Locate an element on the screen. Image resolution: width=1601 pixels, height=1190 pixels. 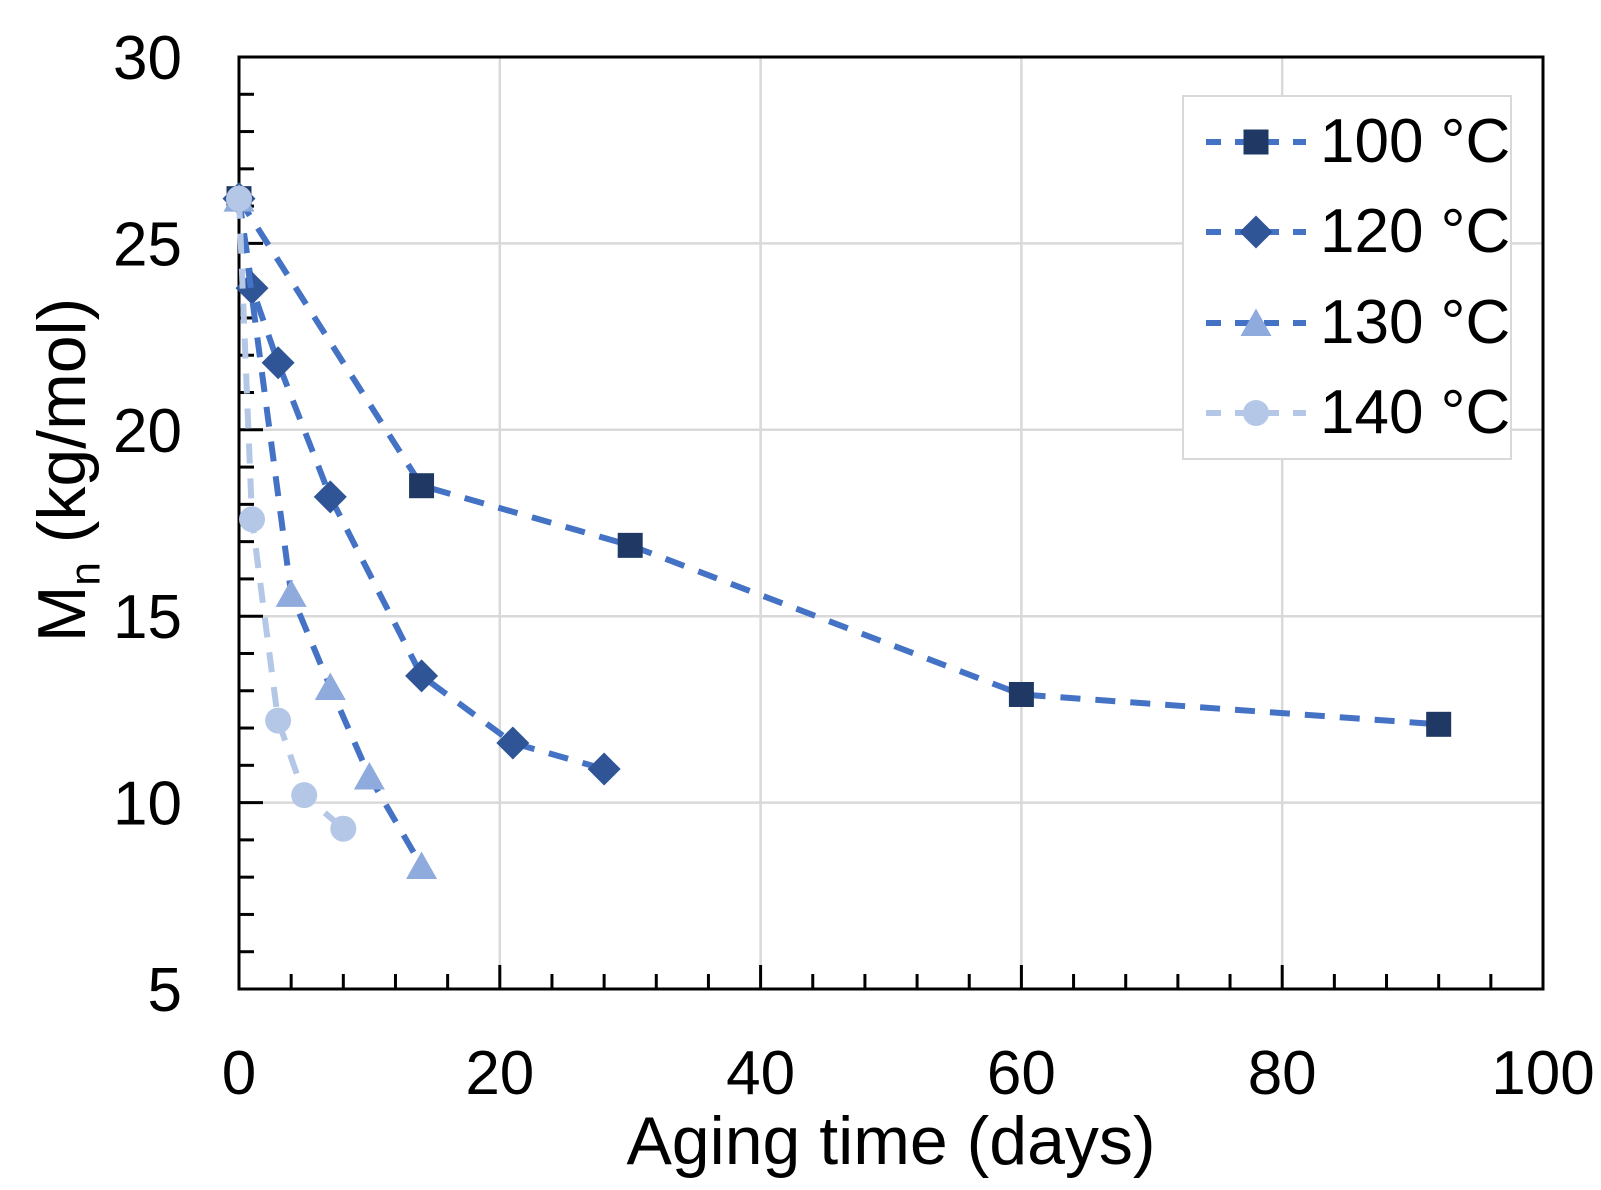
x-tick-label: 100 is located at coordinates (1542, 1073).